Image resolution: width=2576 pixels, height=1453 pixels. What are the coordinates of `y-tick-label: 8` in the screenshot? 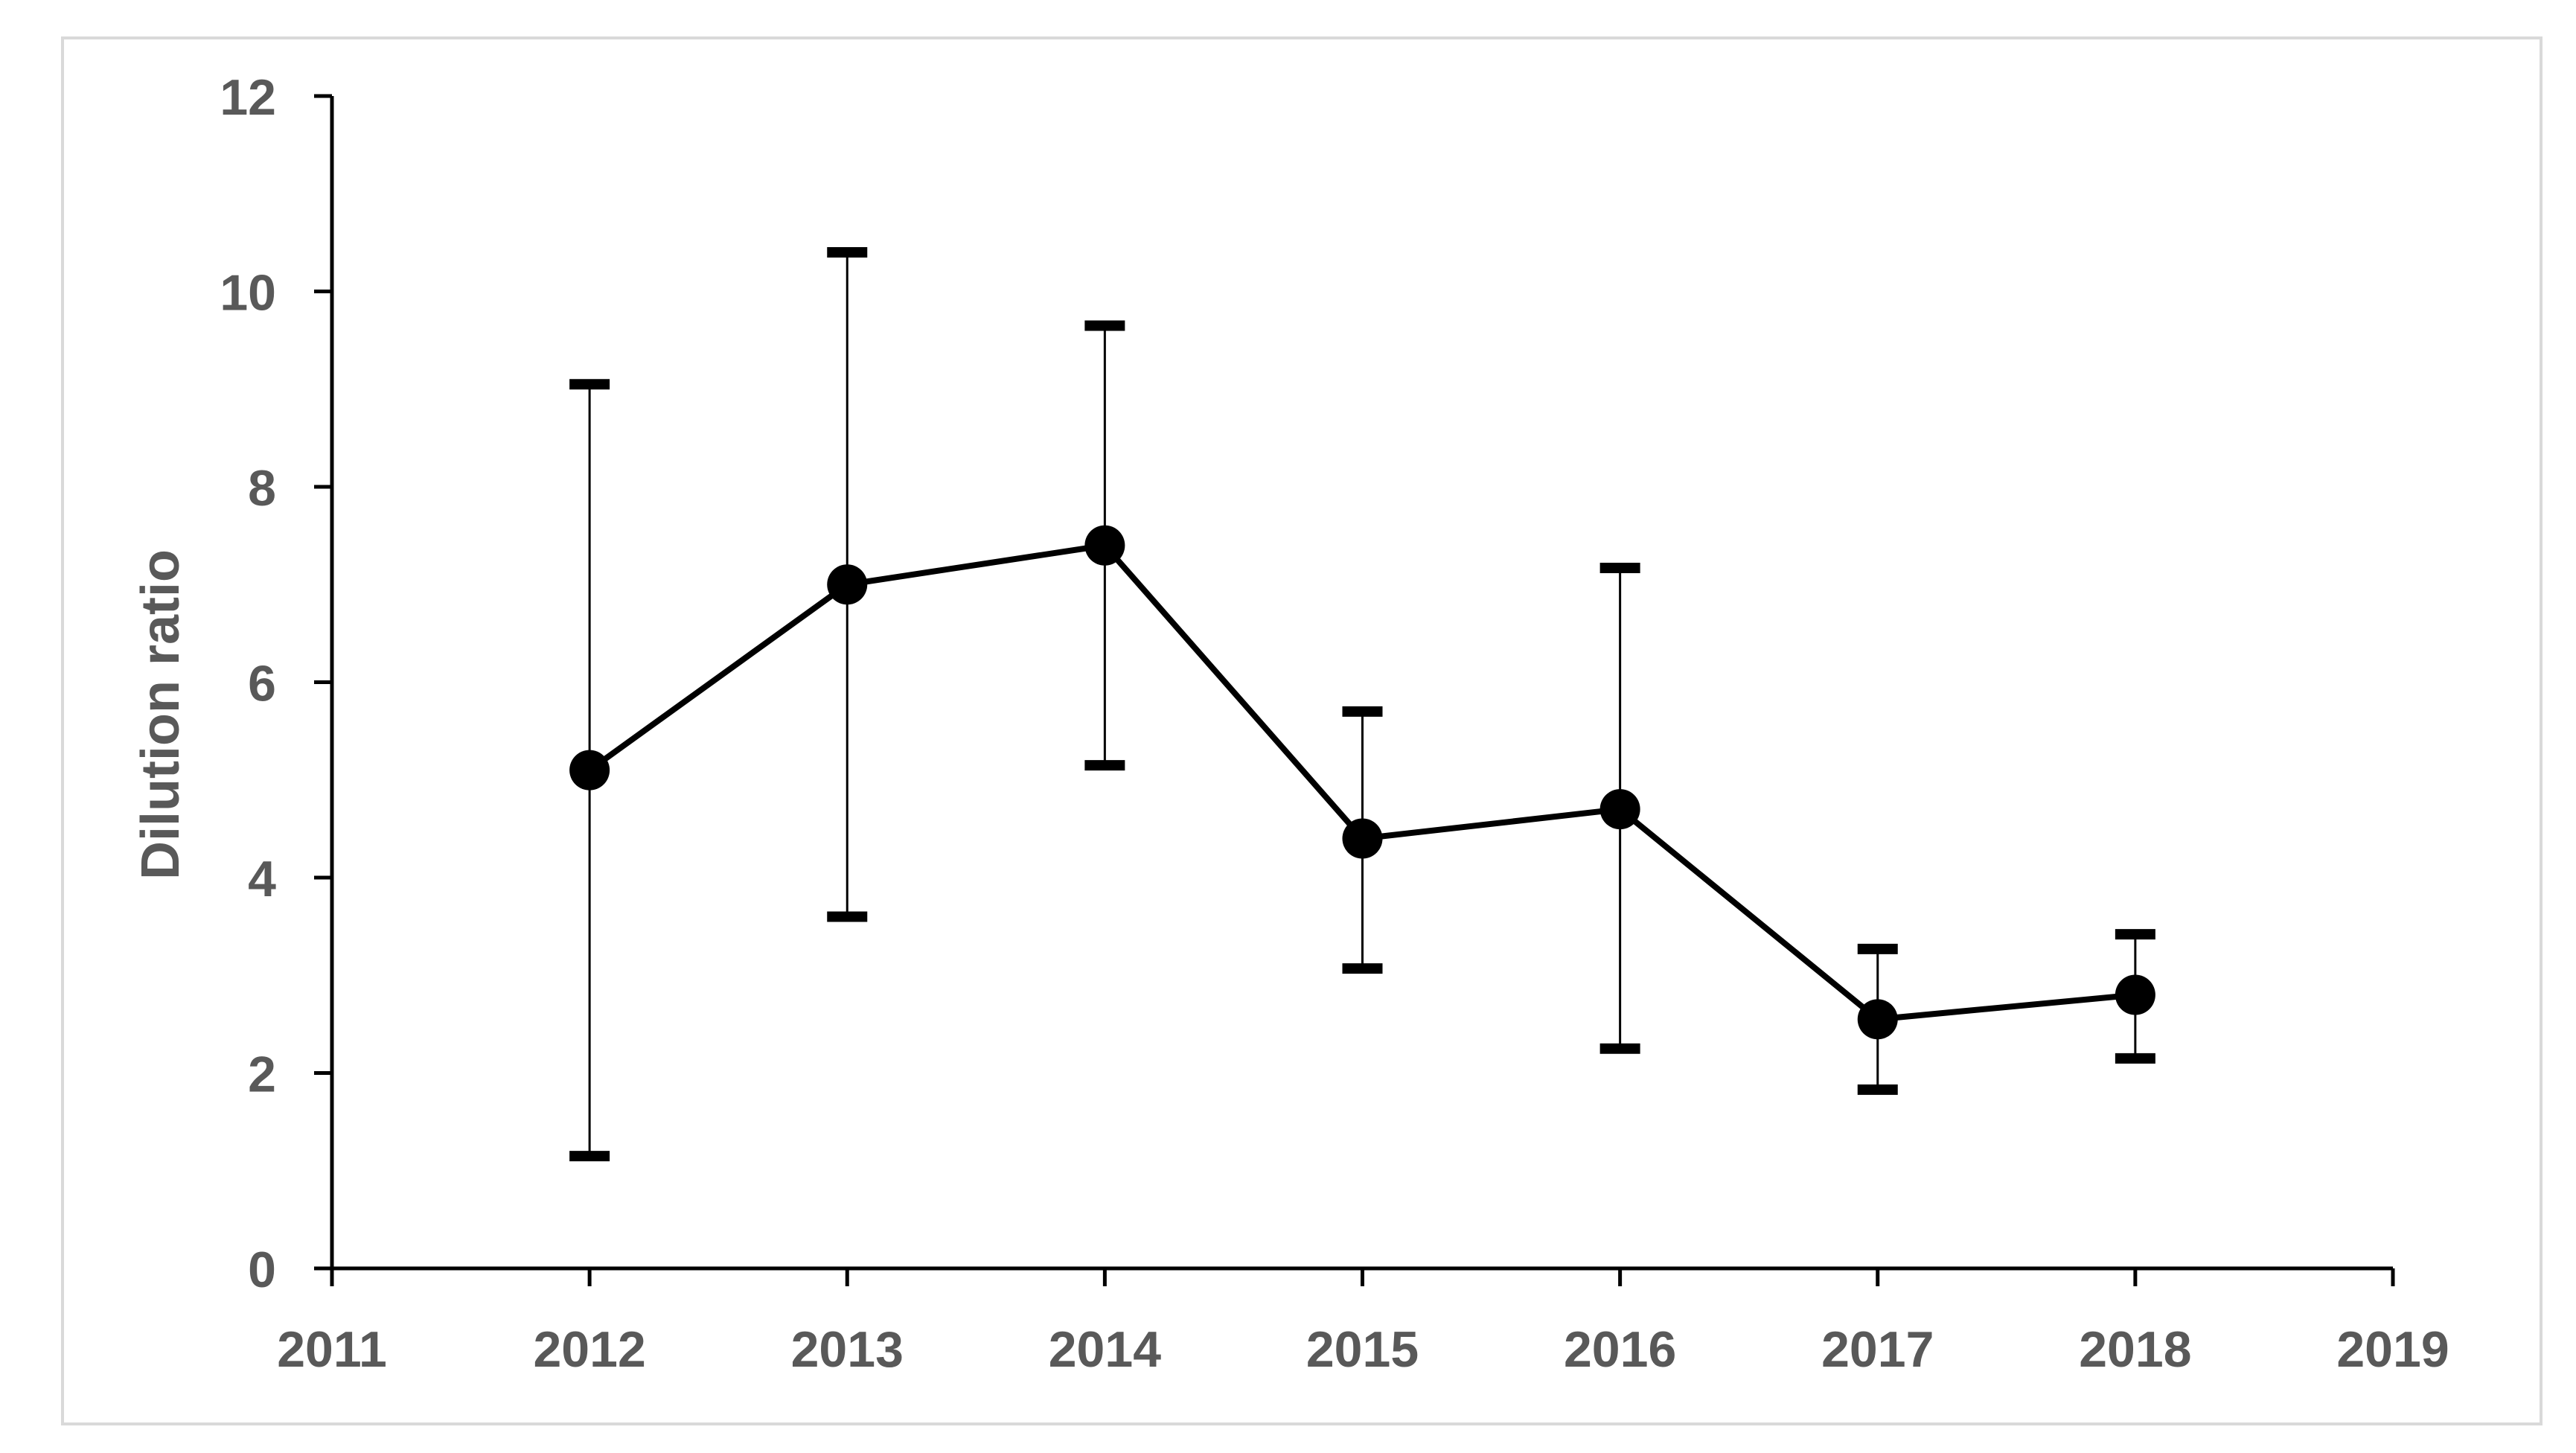 It's located at (262, 489).